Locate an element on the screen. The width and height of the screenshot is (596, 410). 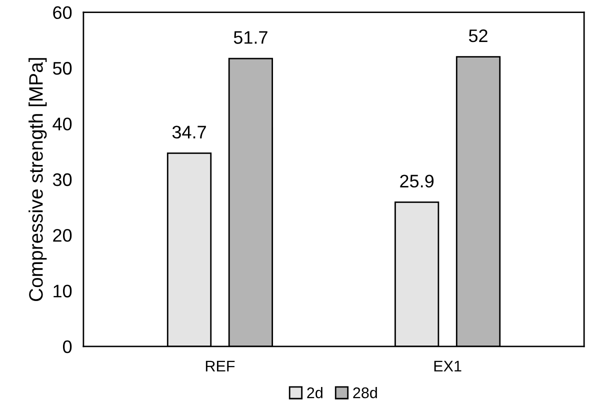
x-tick-label: REF is located at coordinates (220, 366).